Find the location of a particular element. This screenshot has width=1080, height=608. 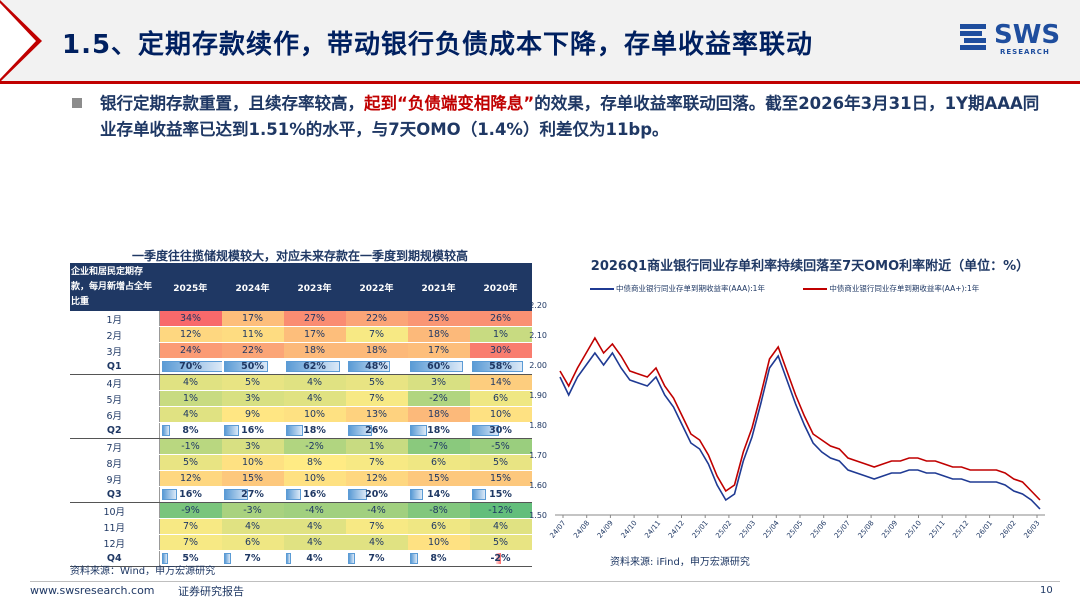

table-cell-value: 15% is located at coordinates (500, 494).